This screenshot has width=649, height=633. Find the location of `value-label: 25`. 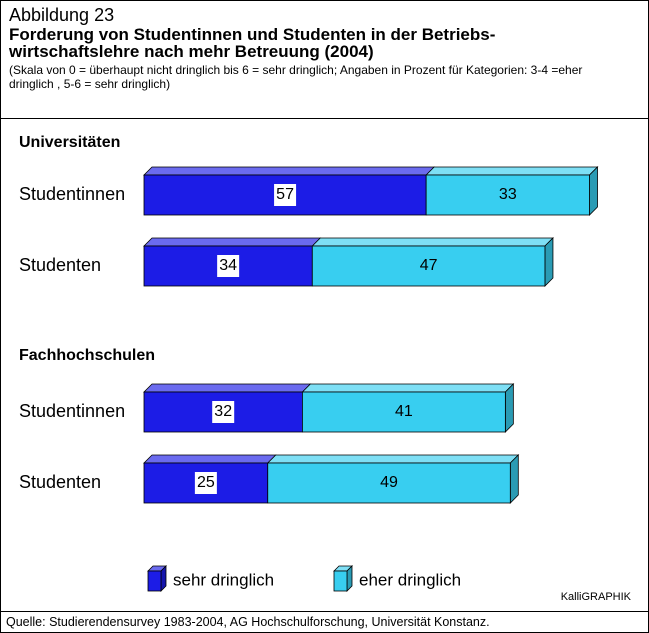

value-label: 25 is located at coordinates (206, 482).